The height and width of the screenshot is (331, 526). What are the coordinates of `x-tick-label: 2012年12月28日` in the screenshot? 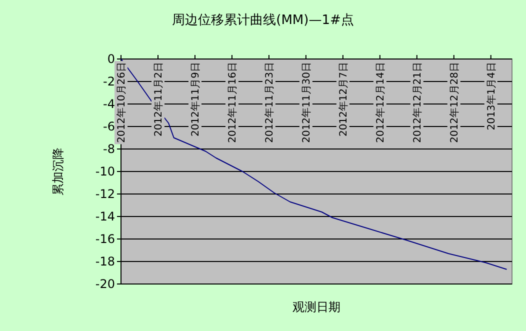 It's located at (454, 102).